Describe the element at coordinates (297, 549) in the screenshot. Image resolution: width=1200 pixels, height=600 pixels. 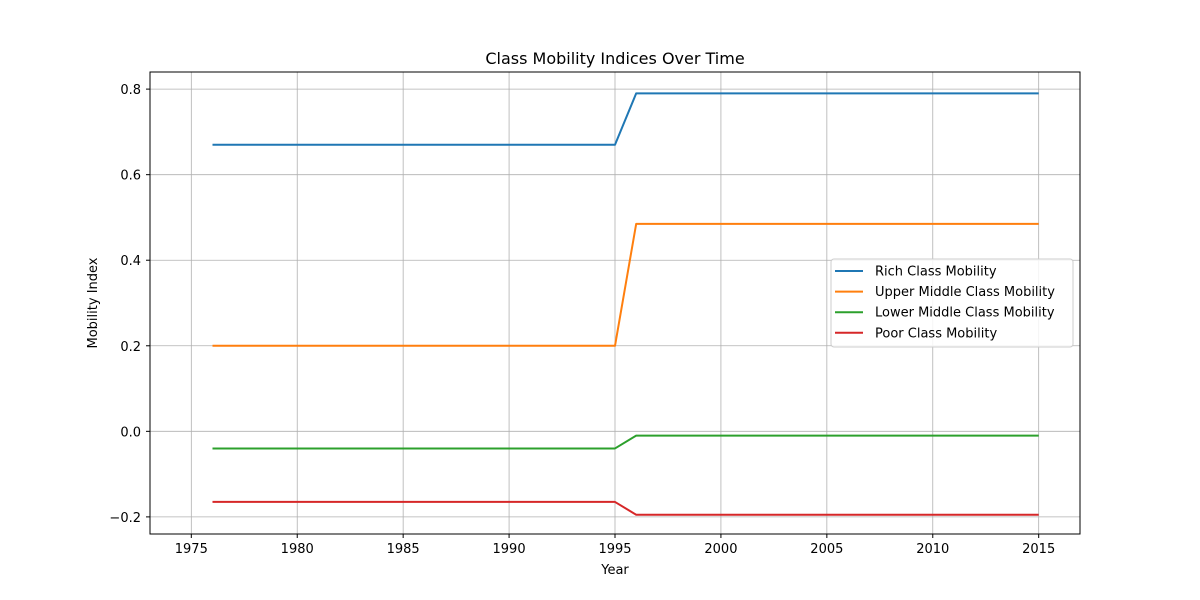
I see `x-tick-label: 1980` at that location.